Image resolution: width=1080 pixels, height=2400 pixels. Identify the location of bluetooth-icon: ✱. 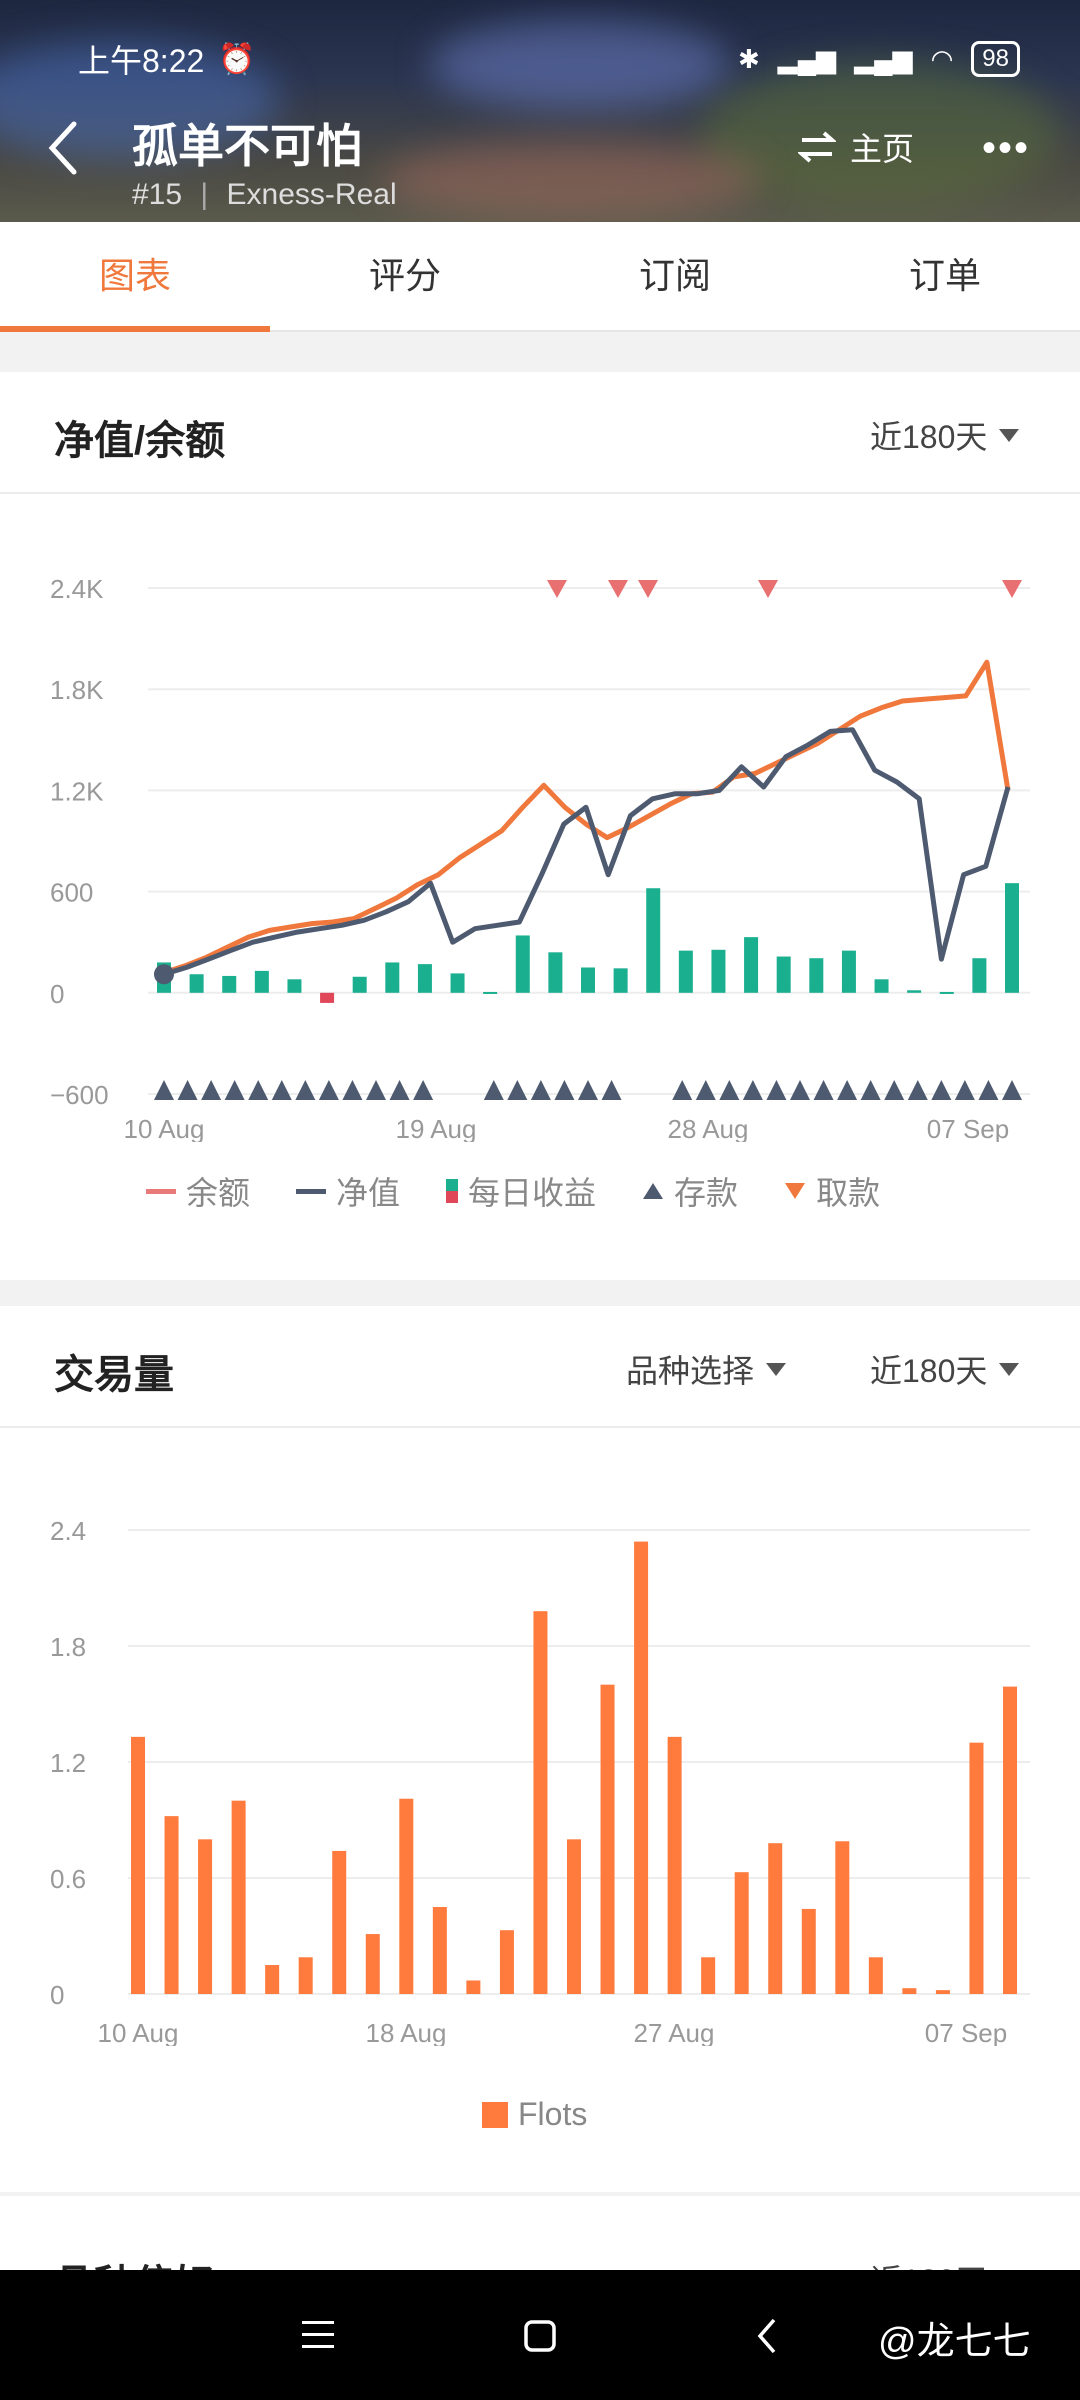
(748, 58).